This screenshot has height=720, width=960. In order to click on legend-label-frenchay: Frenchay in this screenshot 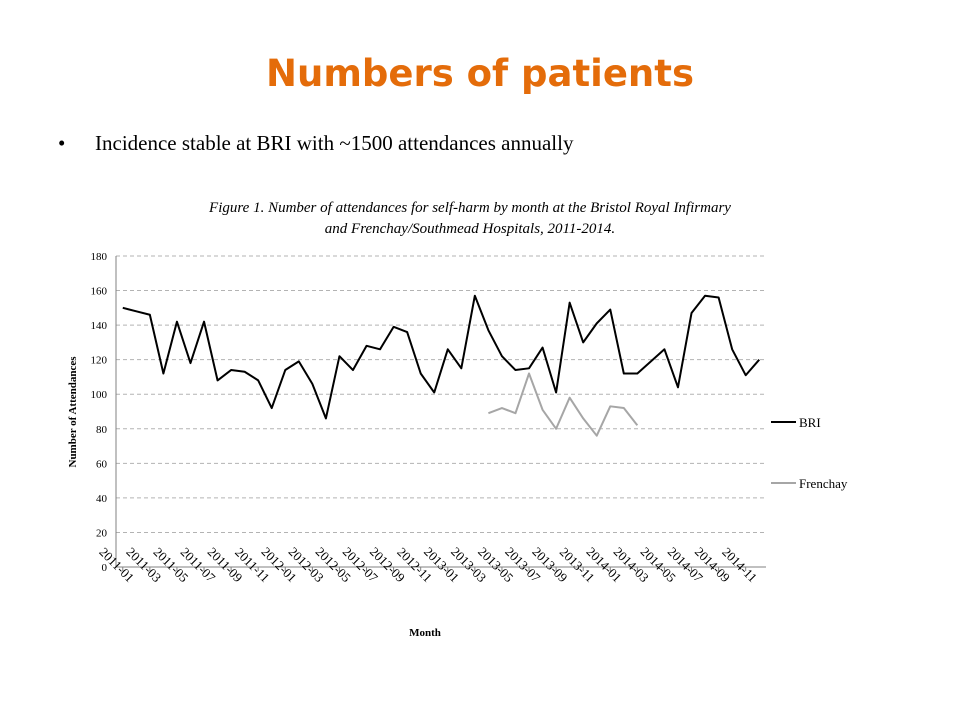, I will do `click(823, 483)`.